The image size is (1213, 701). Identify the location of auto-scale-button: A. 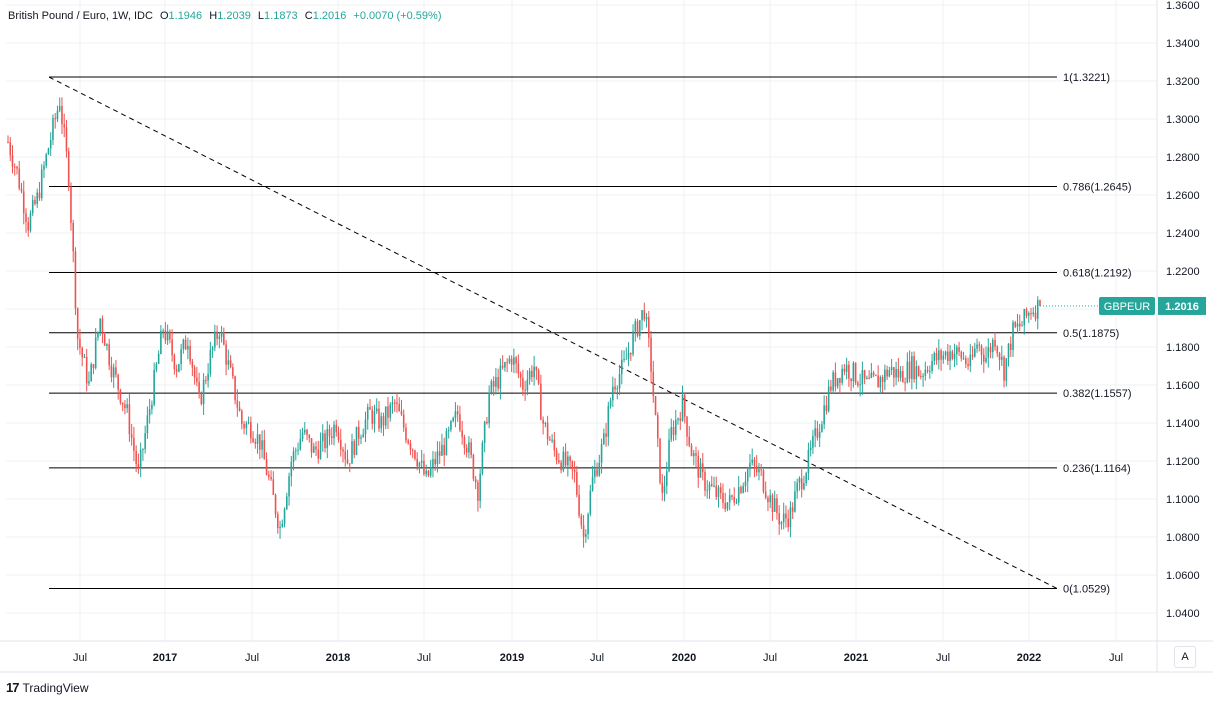
(1185, 657).